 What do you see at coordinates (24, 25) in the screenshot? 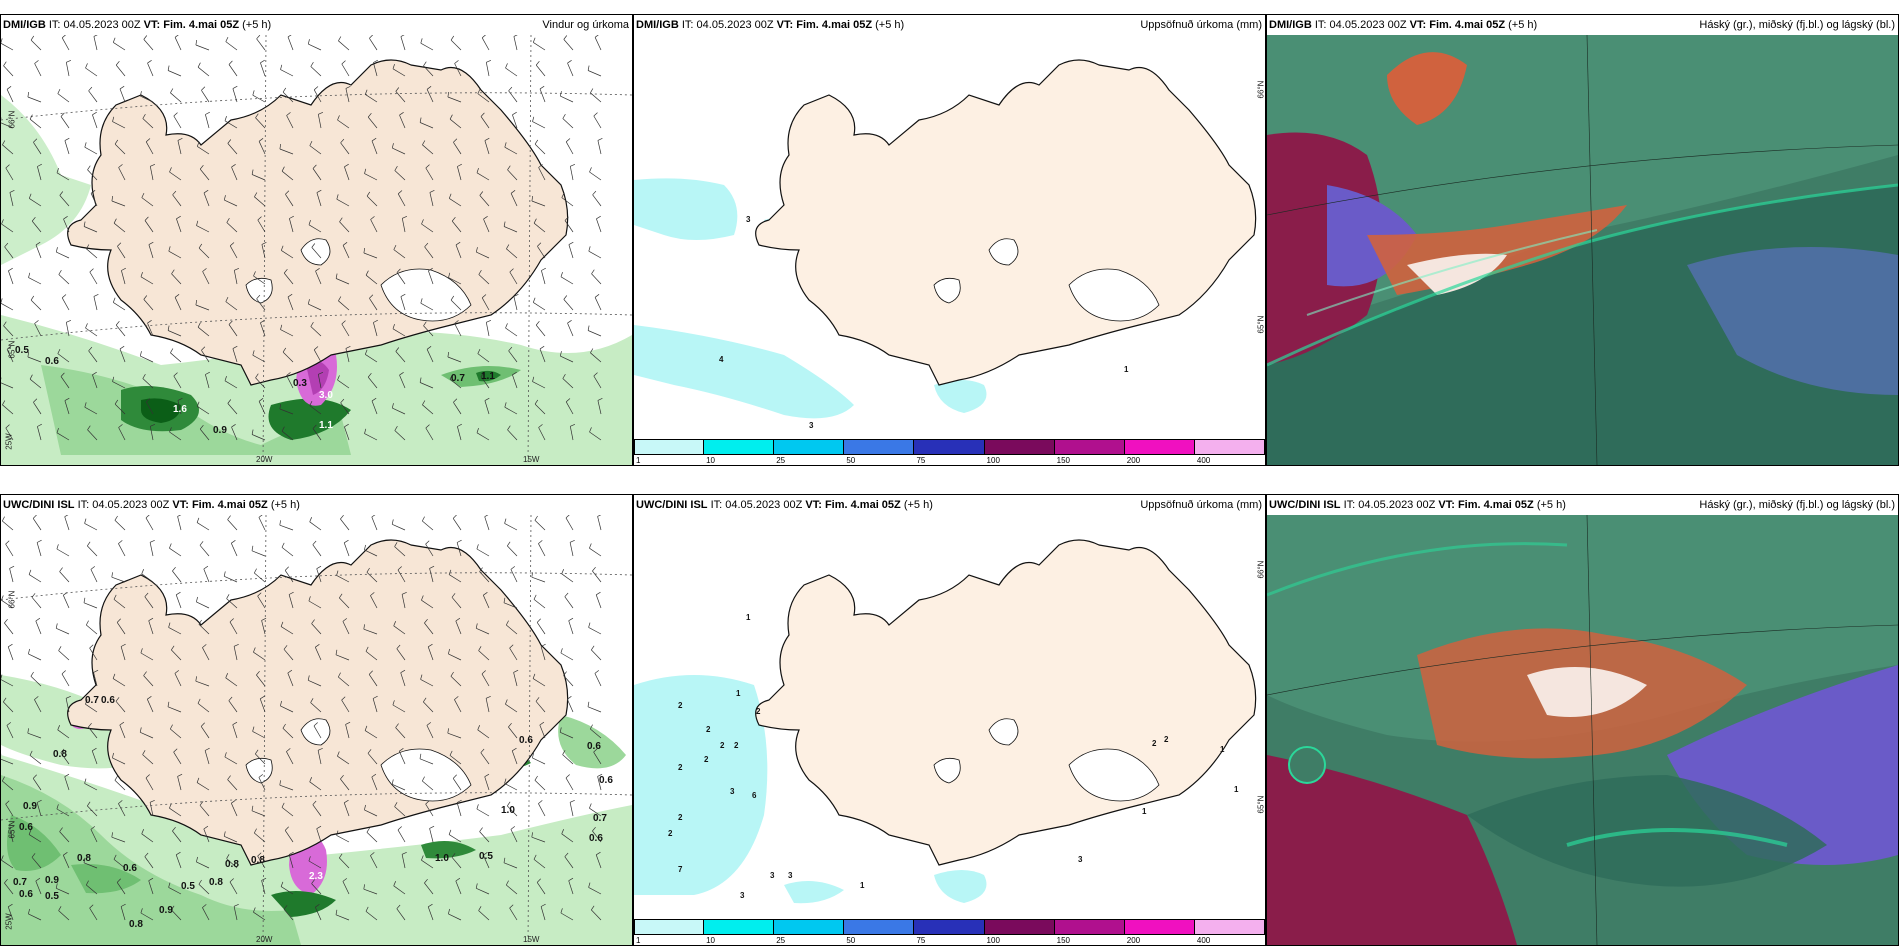
I see `model-name: DMI/IGB` at bounding box center [24, 25].